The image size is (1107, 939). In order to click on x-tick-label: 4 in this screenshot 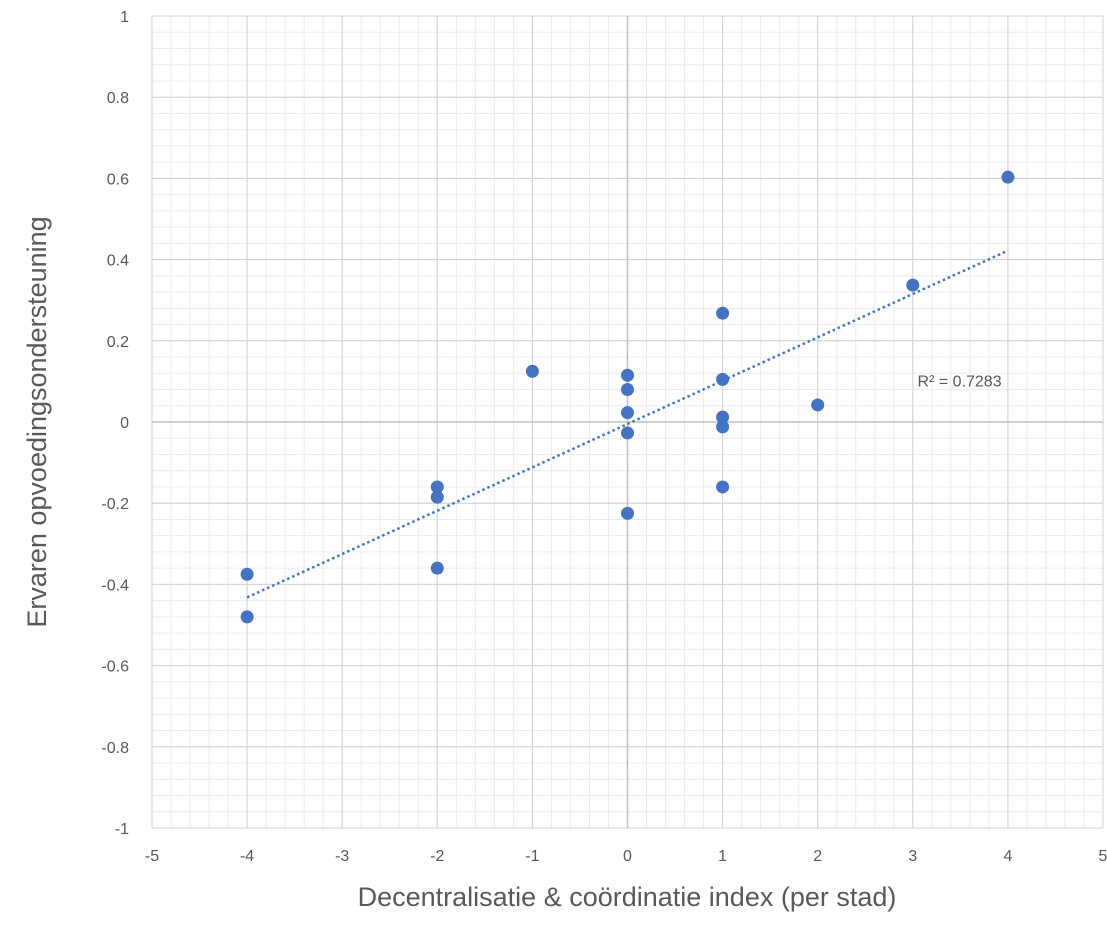, I will do `click(1007, 856)`.